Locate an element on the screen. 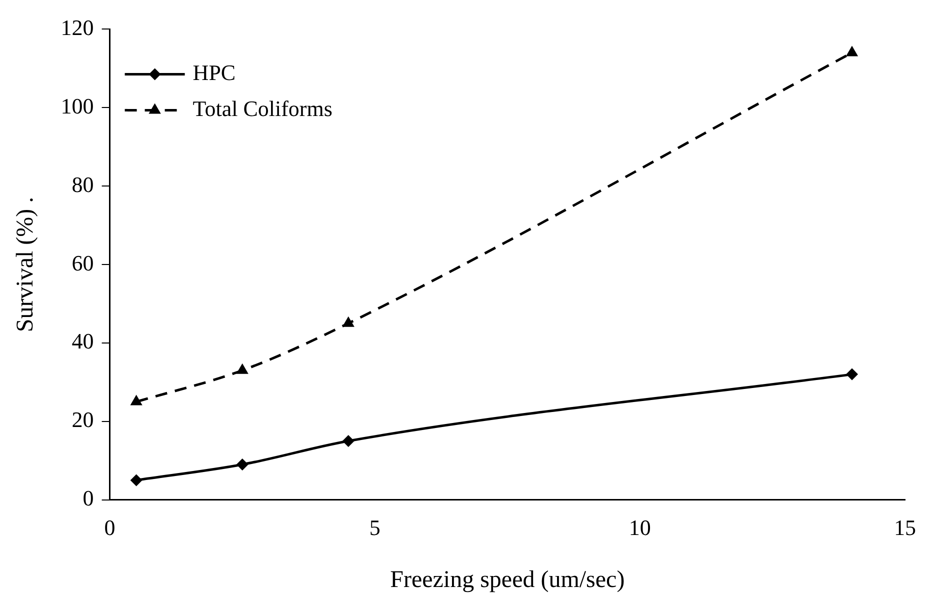 Image resolution: width=933 pixels, height=607 pixels. x-tick-label: 10 is located at coordinates (639, 527).